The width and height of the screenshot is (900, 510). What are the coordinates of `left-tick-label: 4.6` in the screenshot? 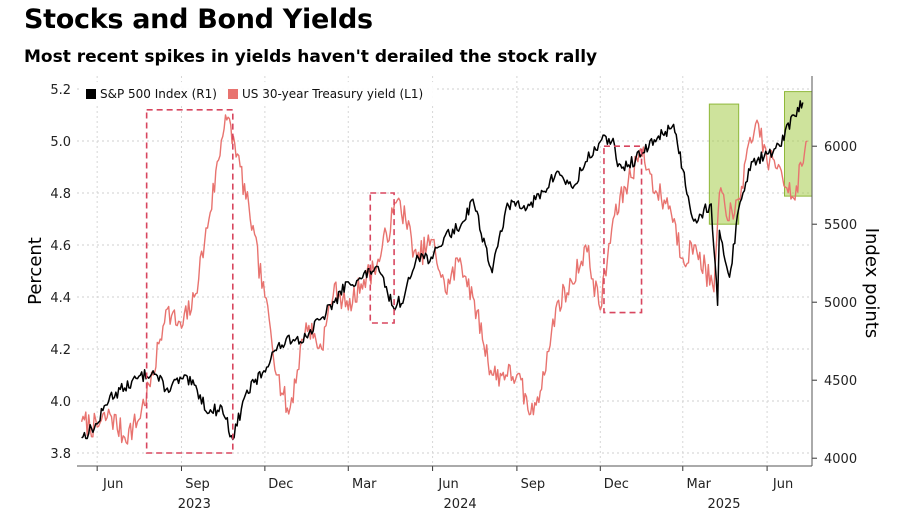 It's located at (60, 246).